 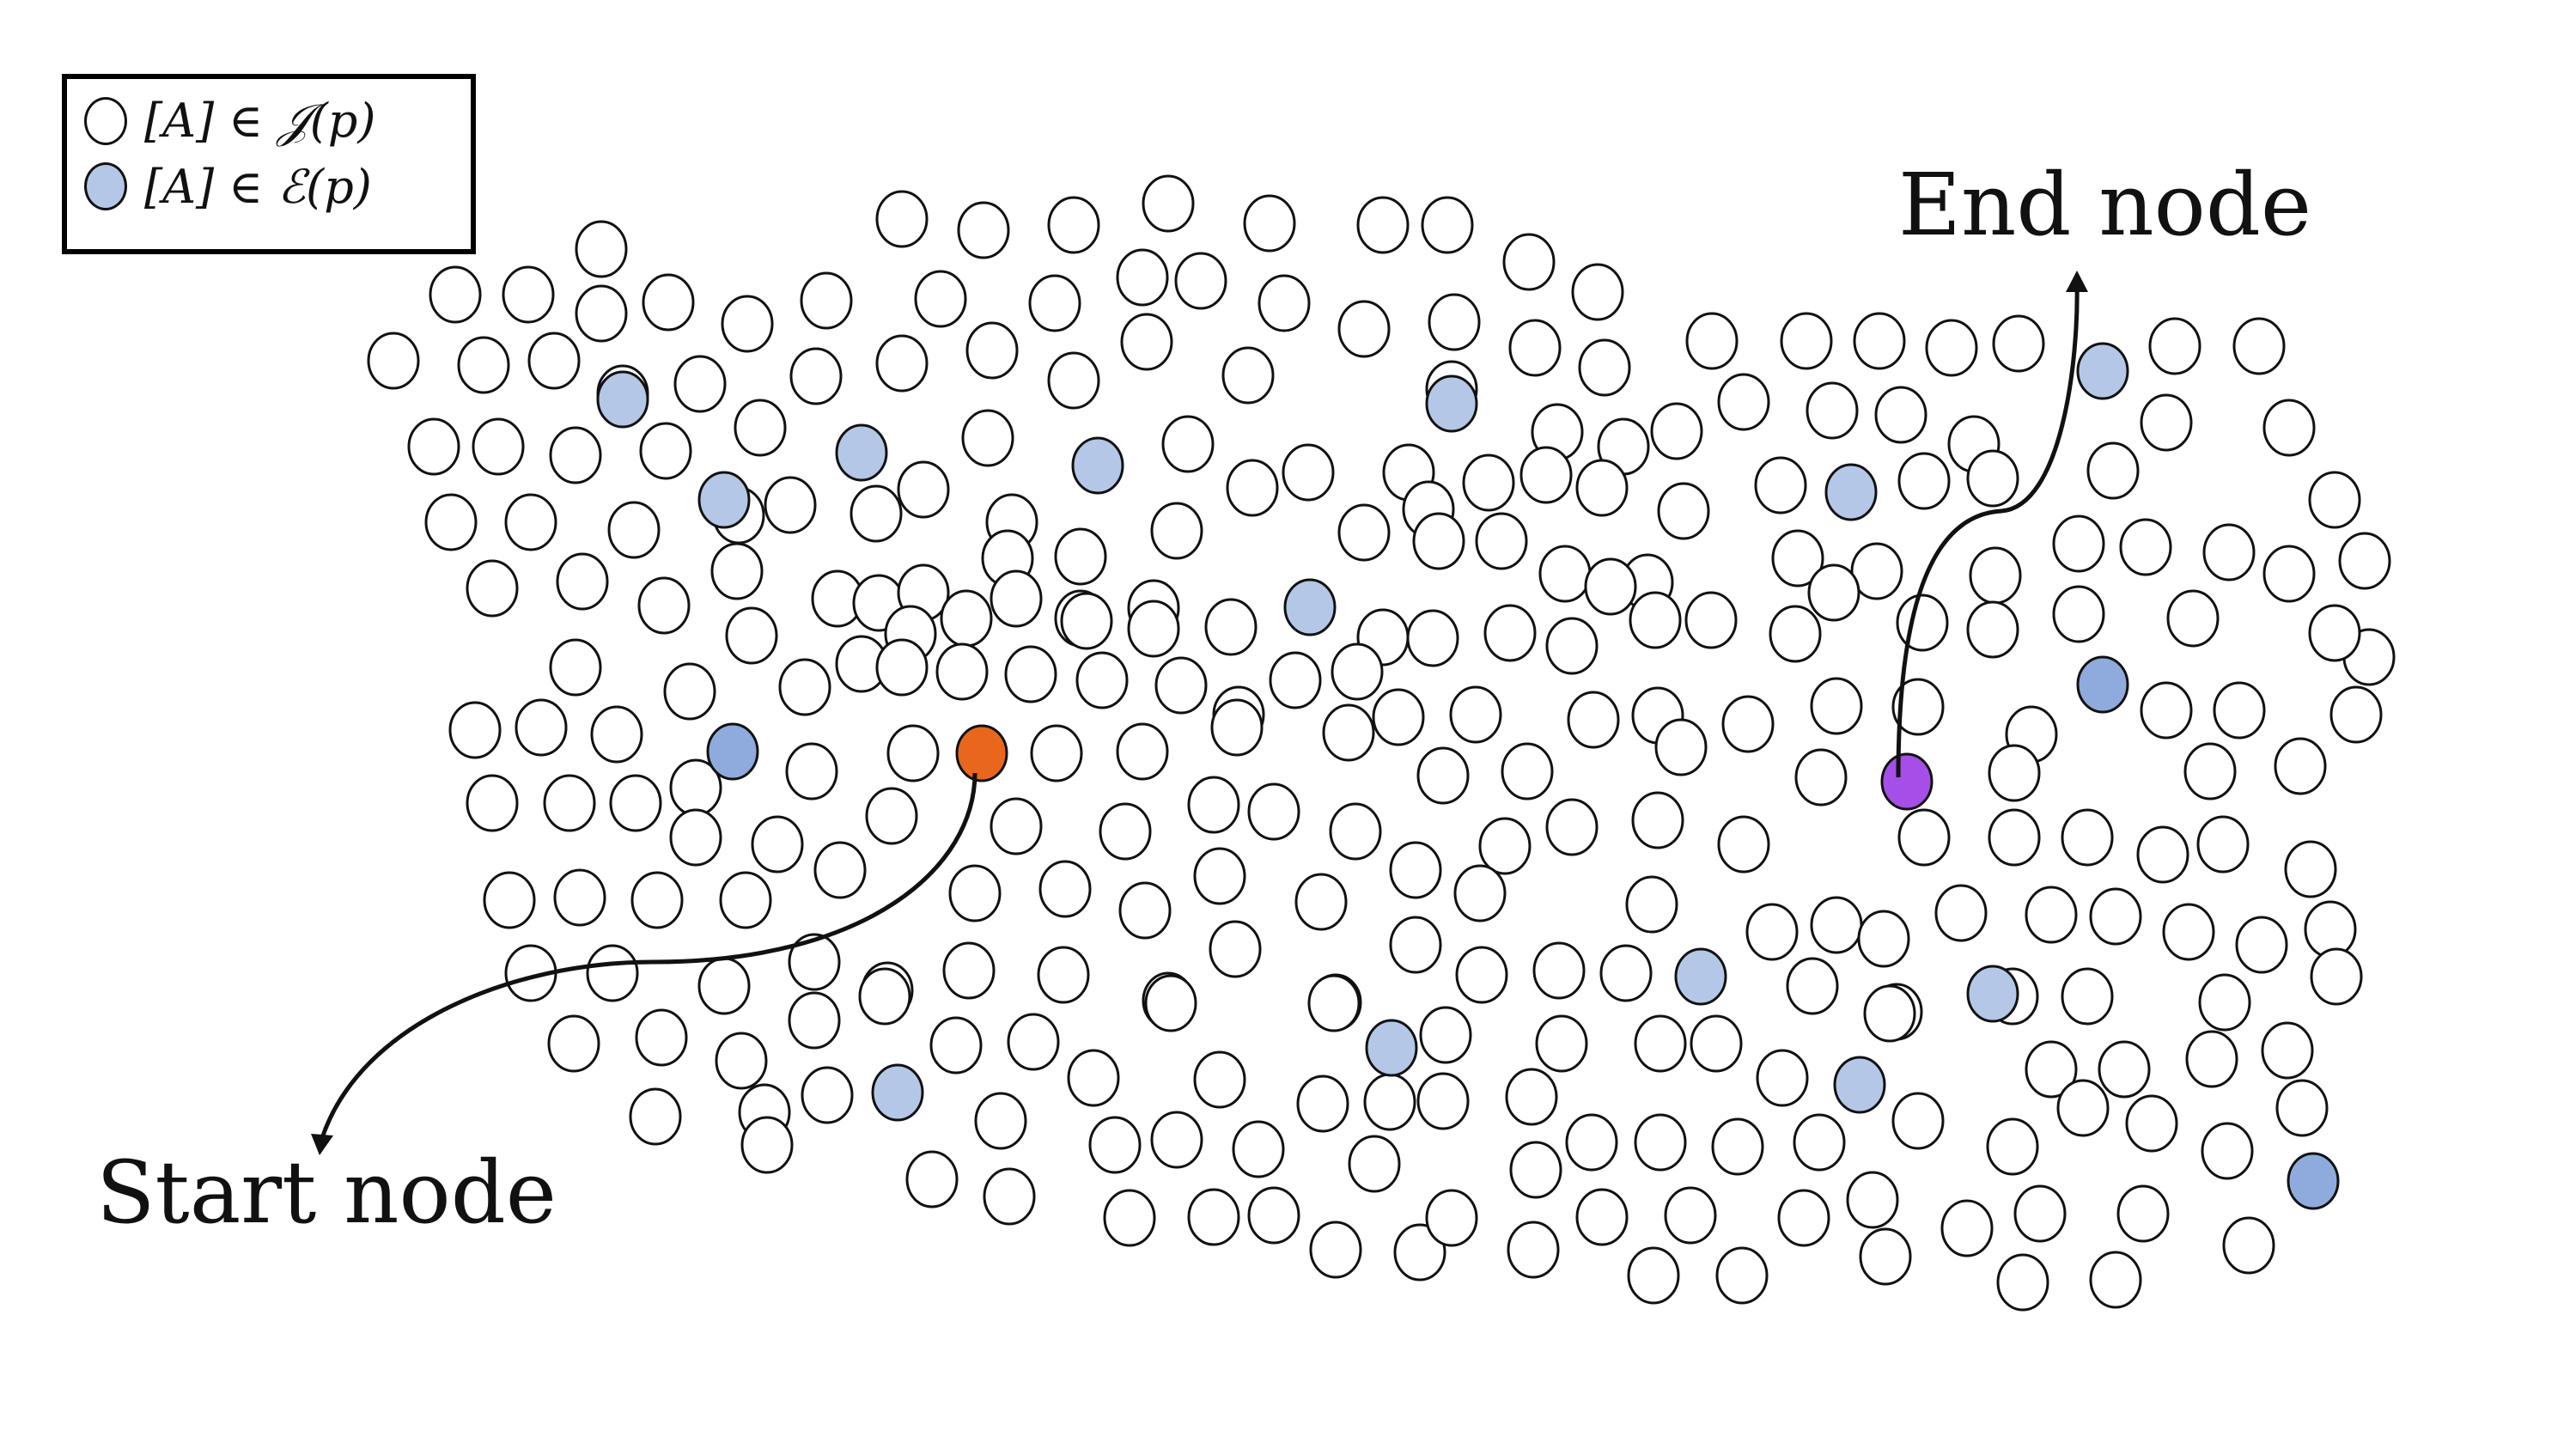 I want to click on start-node-label: Start node, so click(x=326, y=1192).